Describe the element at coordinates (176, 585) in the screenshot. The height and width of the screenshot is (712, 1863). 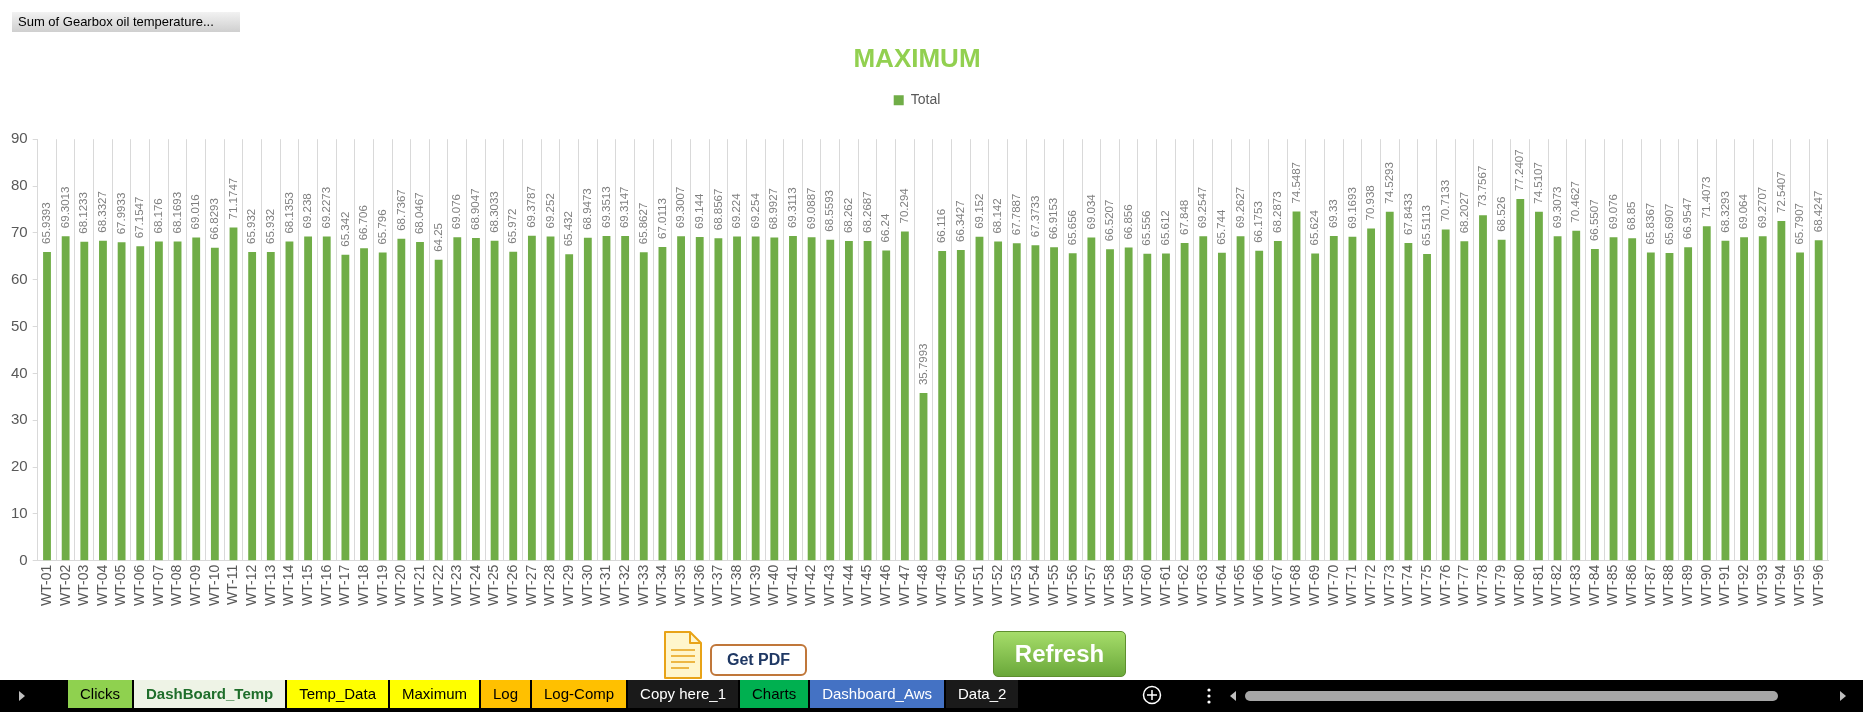
I see `x-tick-label: WT-08` at that location.